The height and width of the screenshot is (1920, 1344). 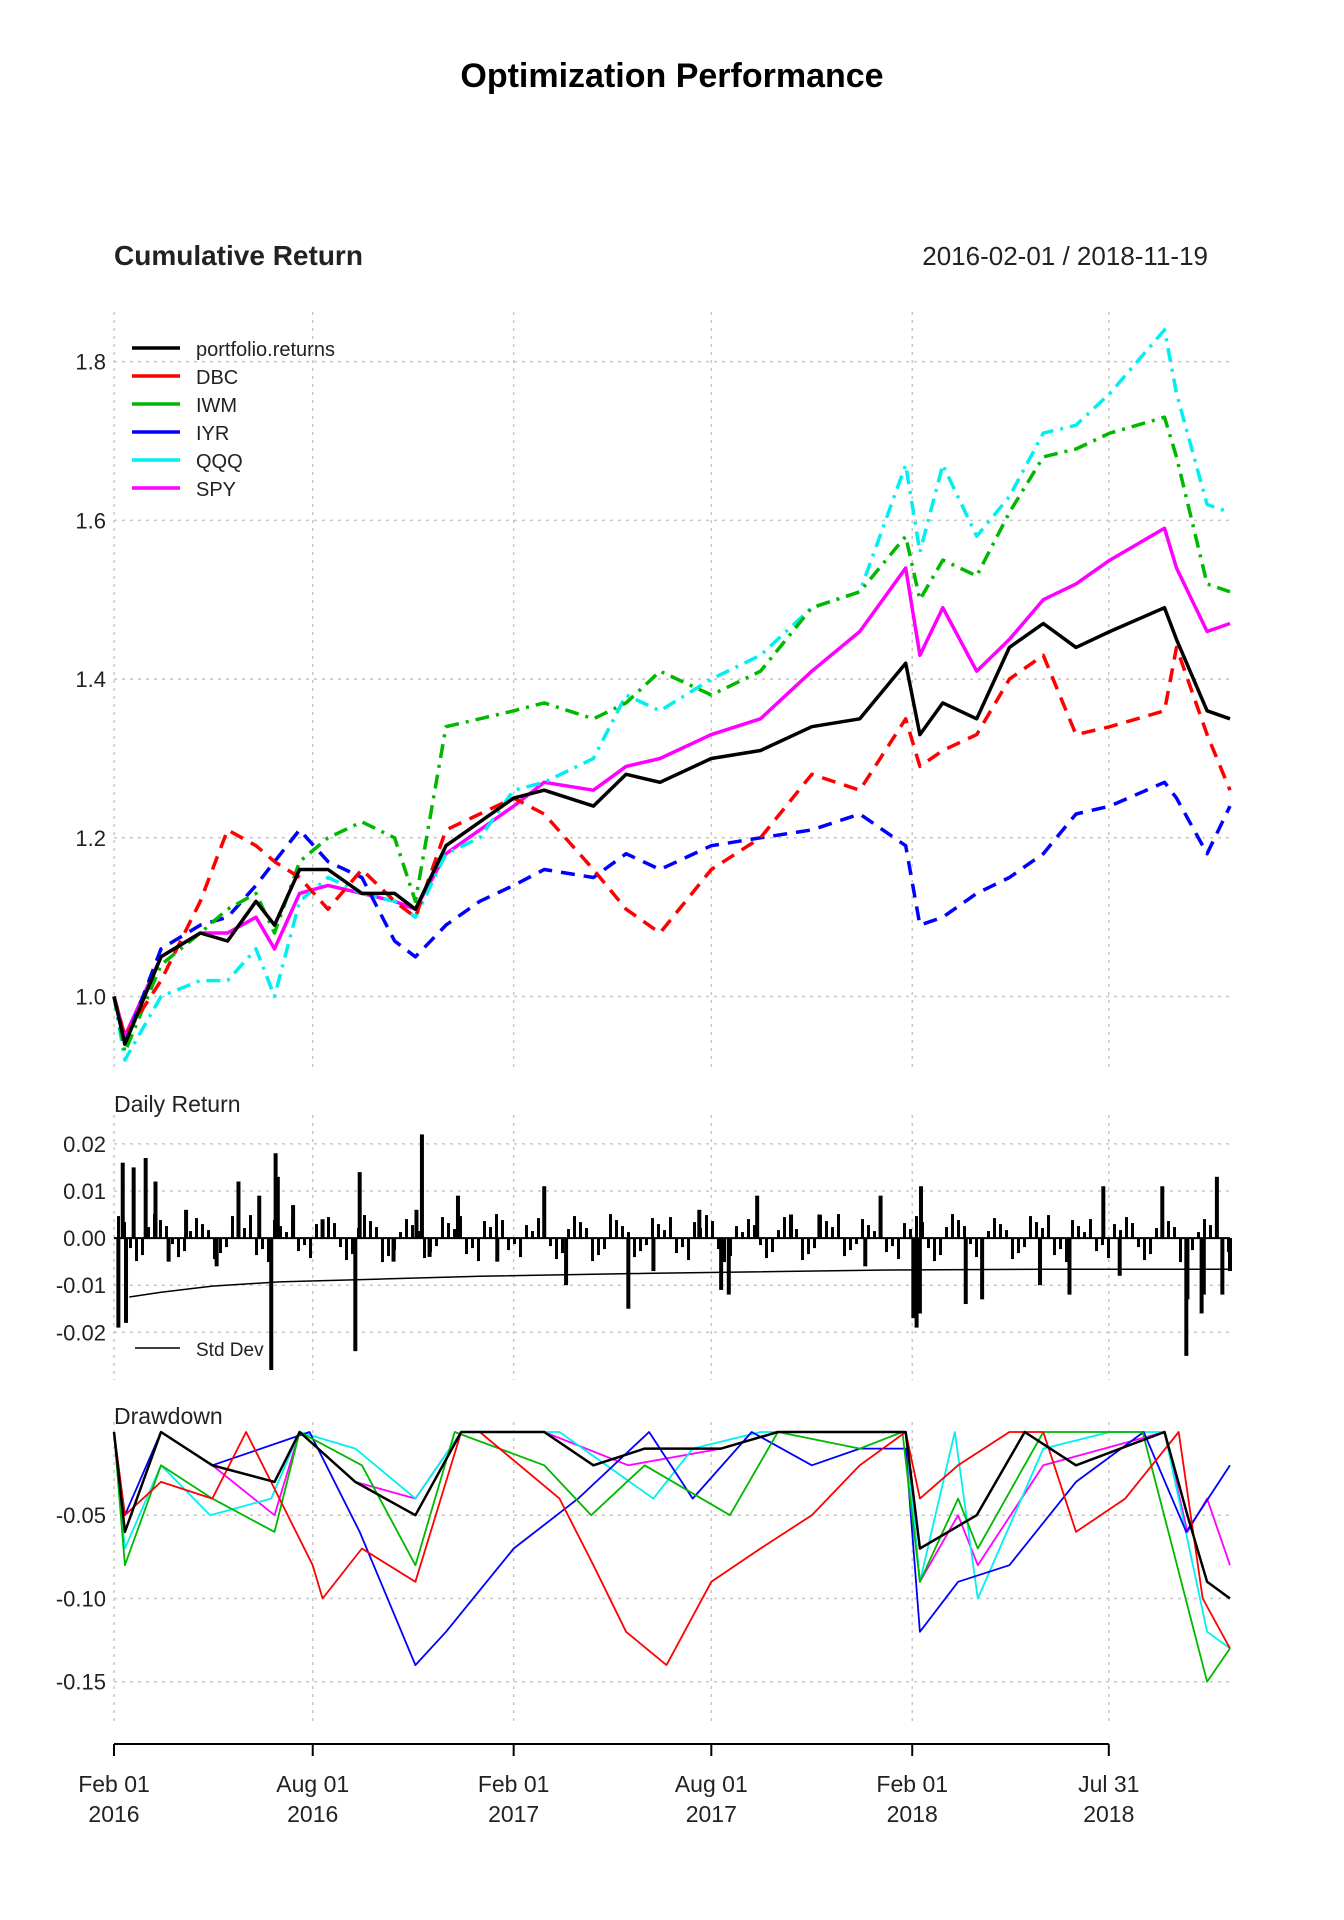 I want to click on drawdown-series-iwm, so click(x=672, y=1557).